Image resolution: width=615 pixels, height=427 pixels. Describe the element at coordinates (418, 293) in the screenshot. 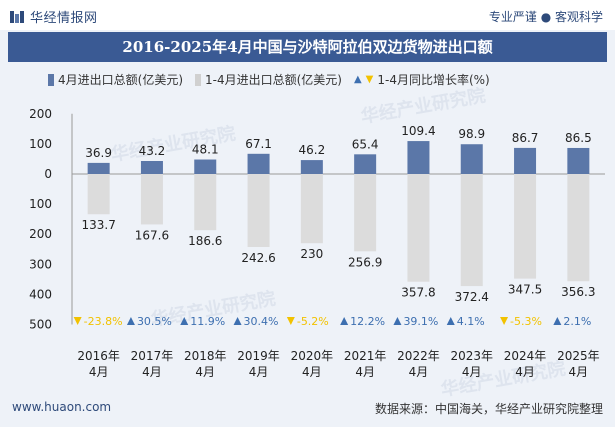

I see `cumulative-value-label: 357.8` at that location.